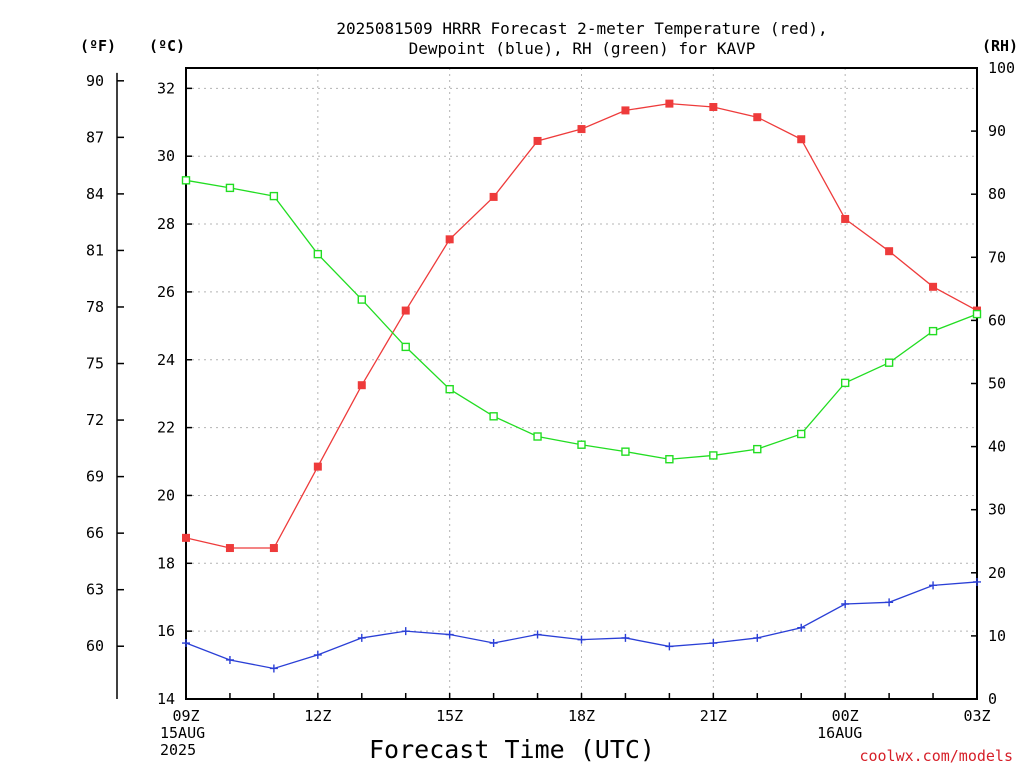  I want to click on celsius-tick-label: 32, so click(166, 88).